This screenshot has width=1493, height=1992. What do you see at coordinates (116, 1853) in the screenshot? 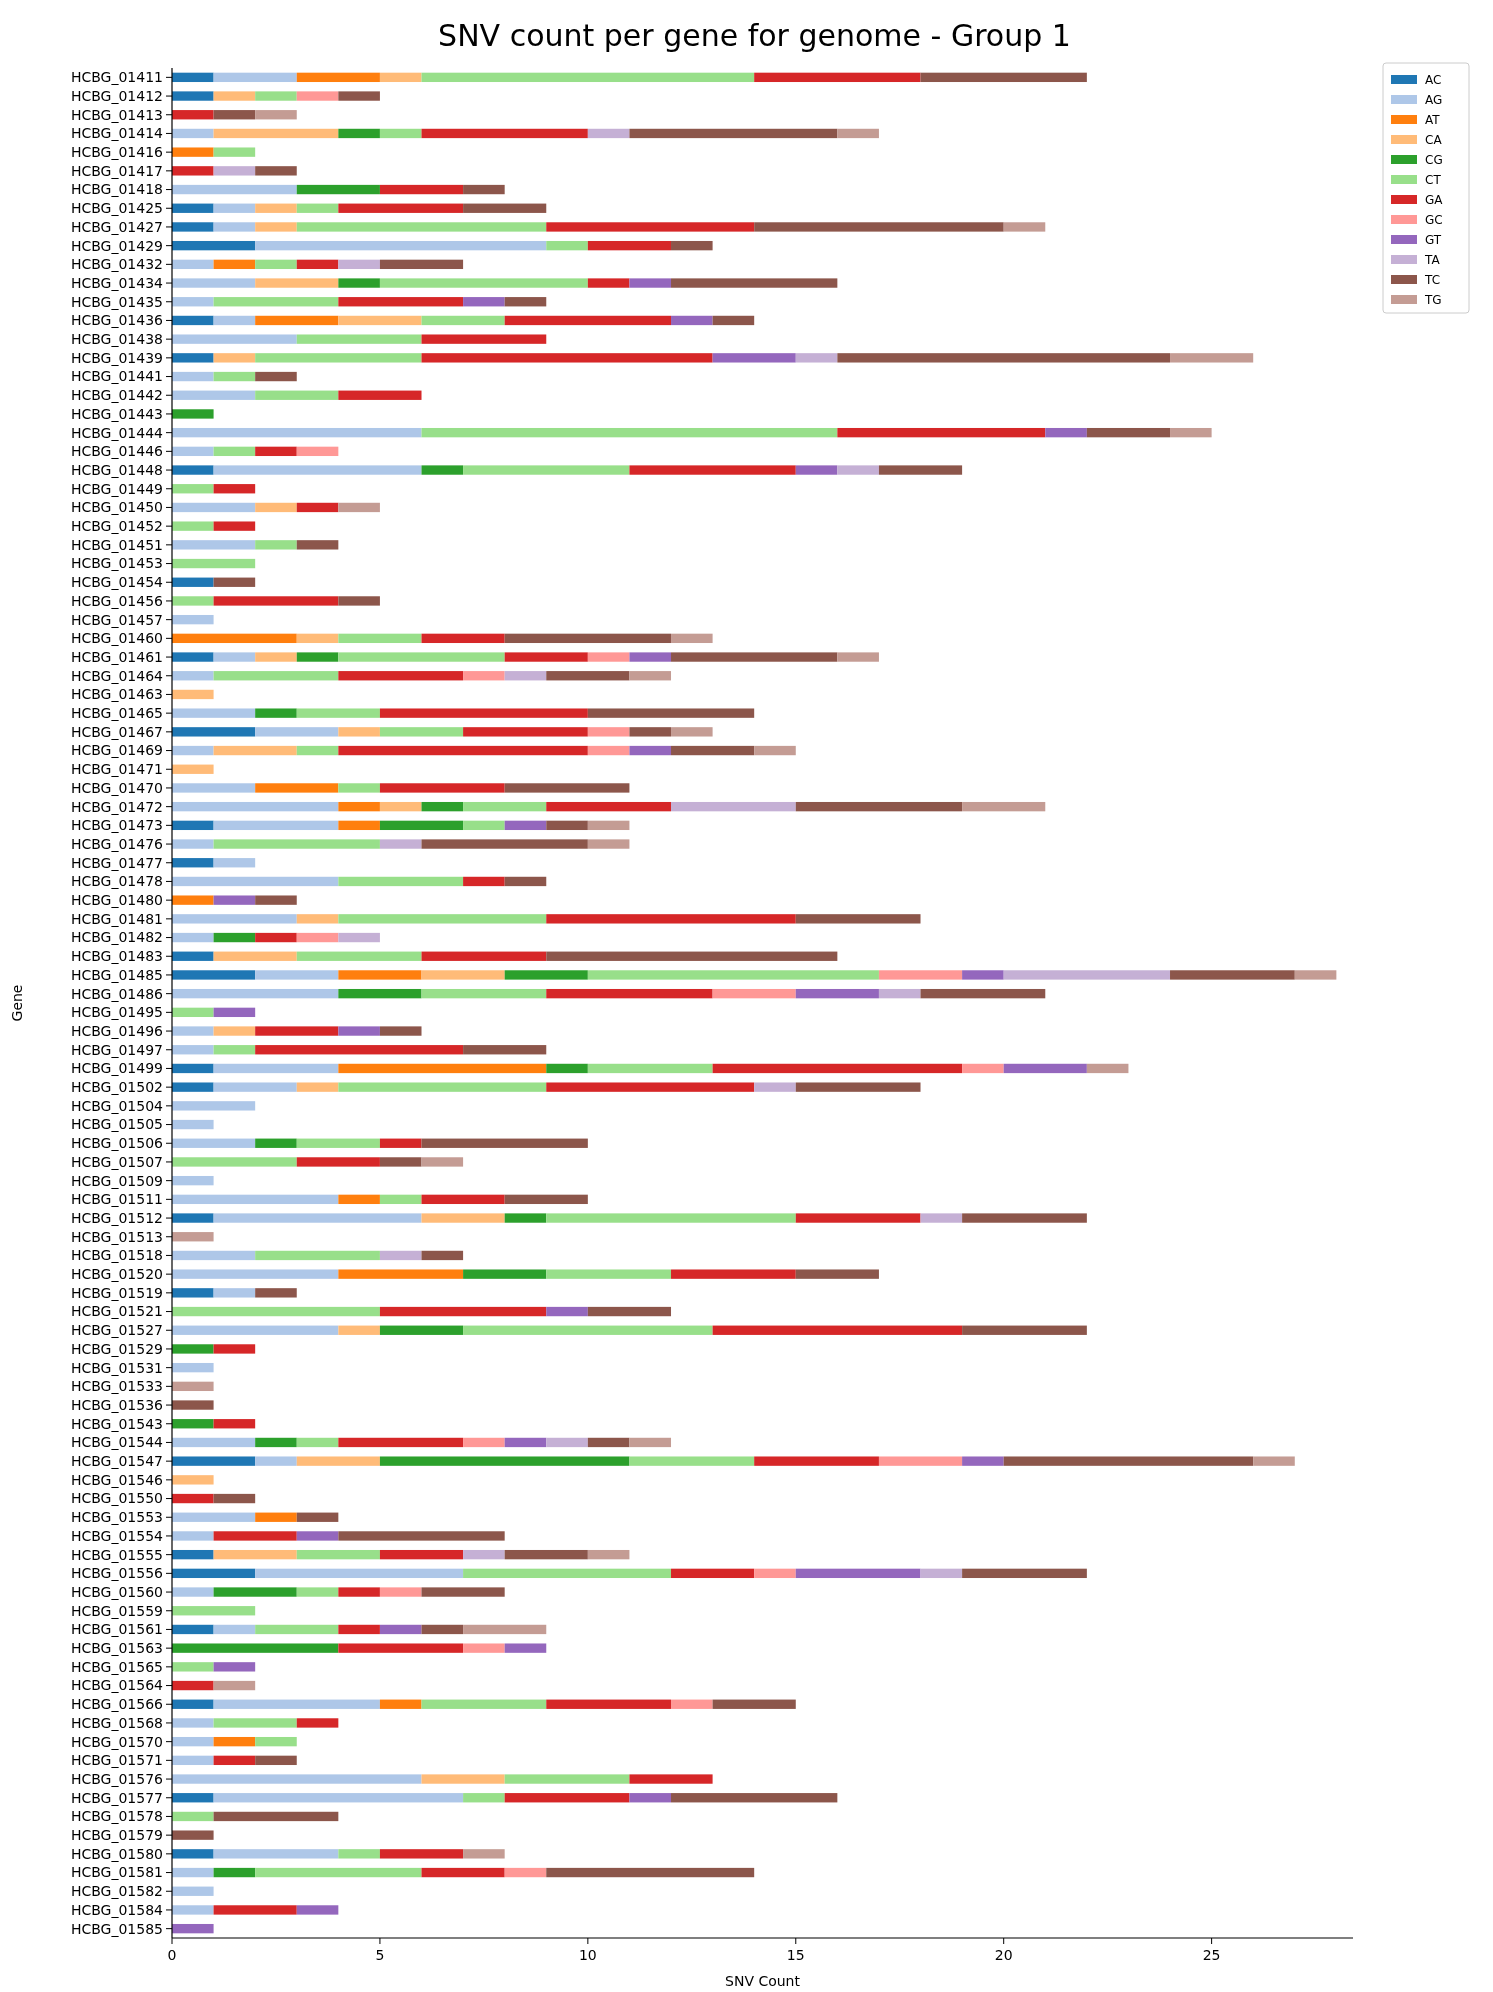
I see `y-tick-label: HCBG_01580` at bounding box center [116, 1853].